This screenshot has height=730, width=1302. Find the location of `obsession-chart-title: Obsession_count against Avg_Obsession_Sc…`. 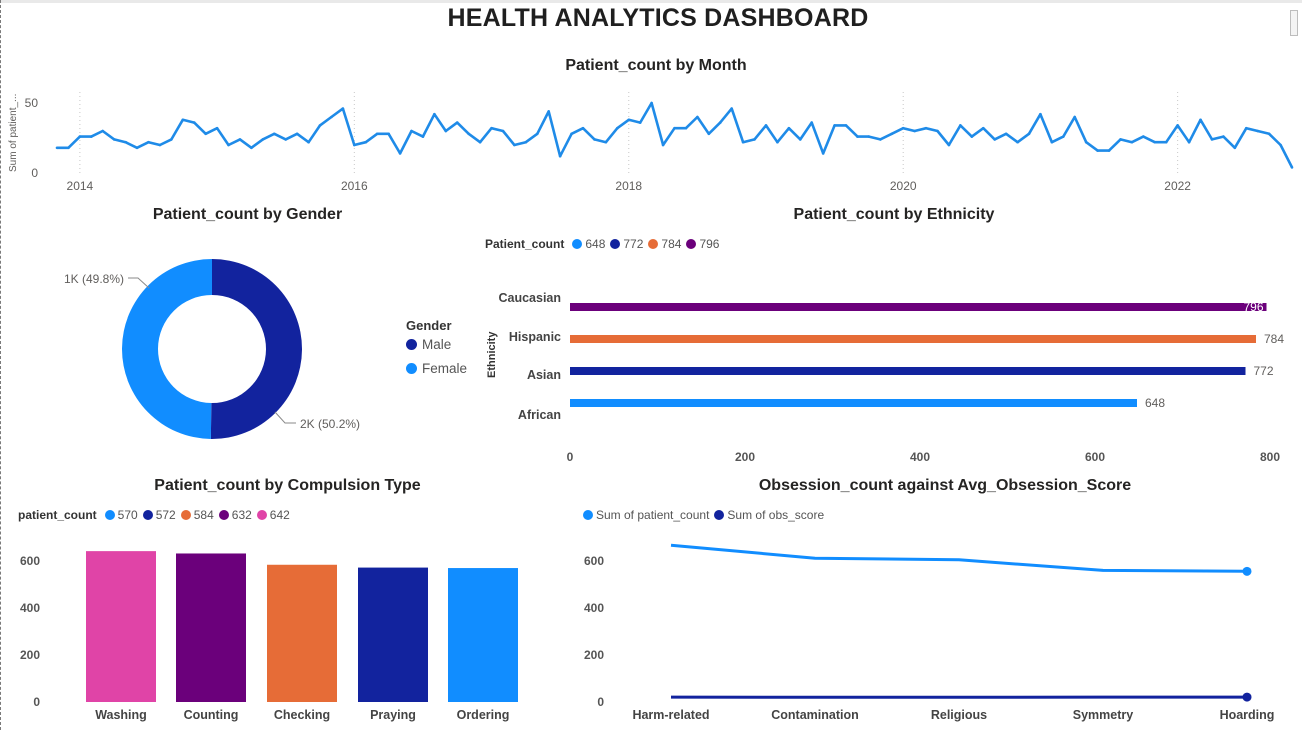

obsession-chart-title: Obsession_count against Avg_Obsession_Sc… is located at coordinates (945, 485).